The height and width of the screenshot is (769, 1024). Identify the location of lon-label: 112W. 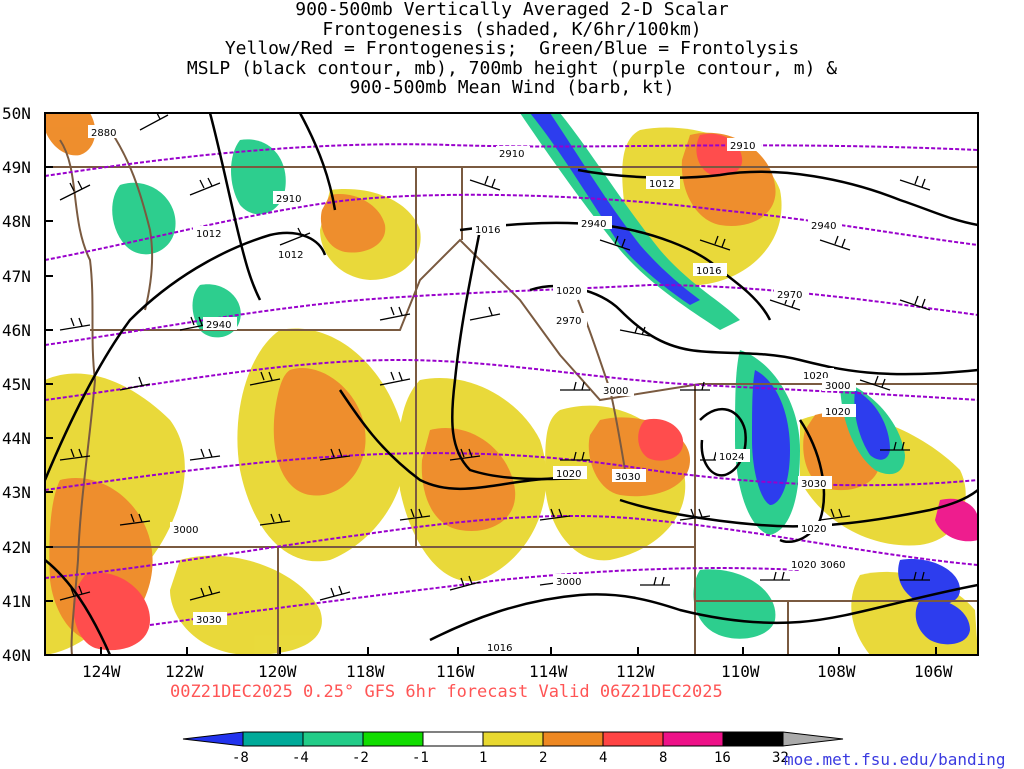
(635, 671).